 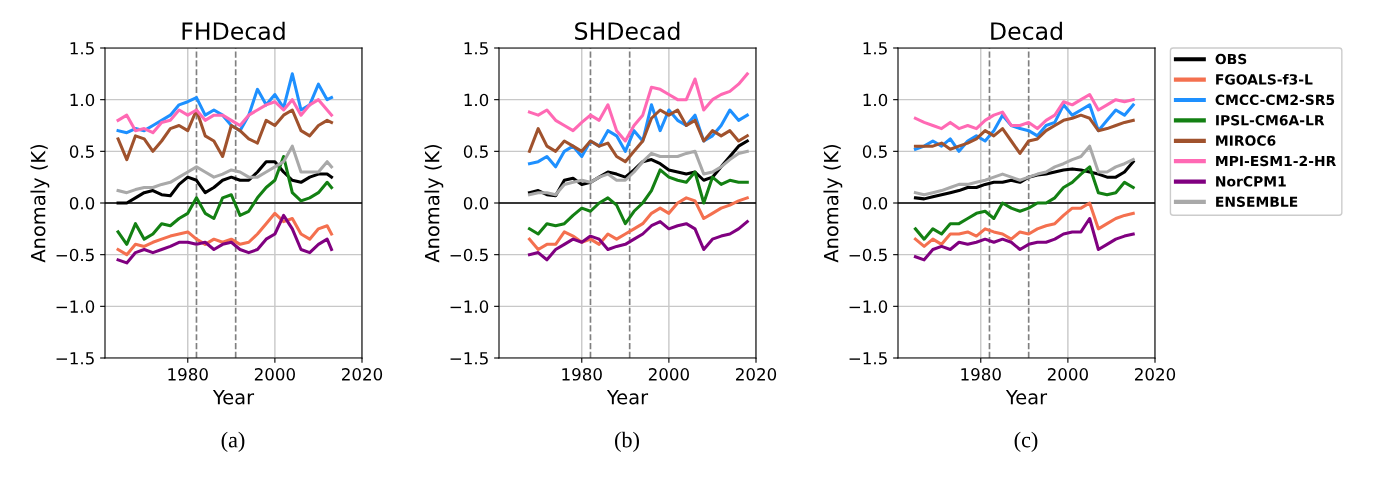 What do you see at coordinates (627, 441) in the screenshot?
I see `text: (b)` at bounding box center [627, 441].